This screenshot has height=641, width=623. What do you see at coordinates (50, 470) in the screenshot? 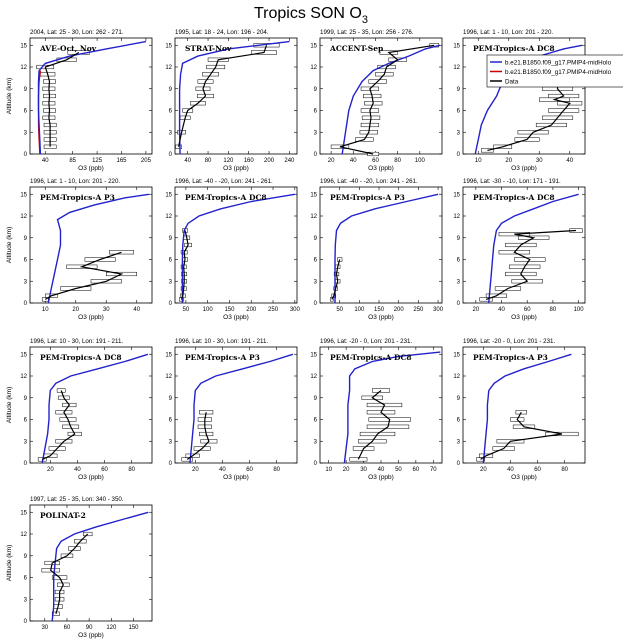
I see `x-tick-label: 20` at bounding box center [50, 470].